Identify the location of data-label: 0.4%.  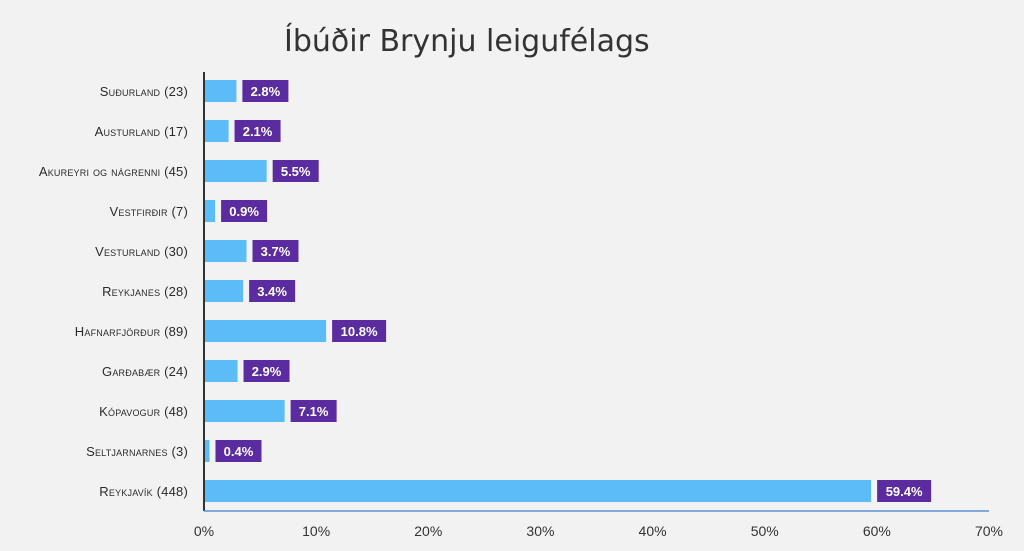
(239, 451).